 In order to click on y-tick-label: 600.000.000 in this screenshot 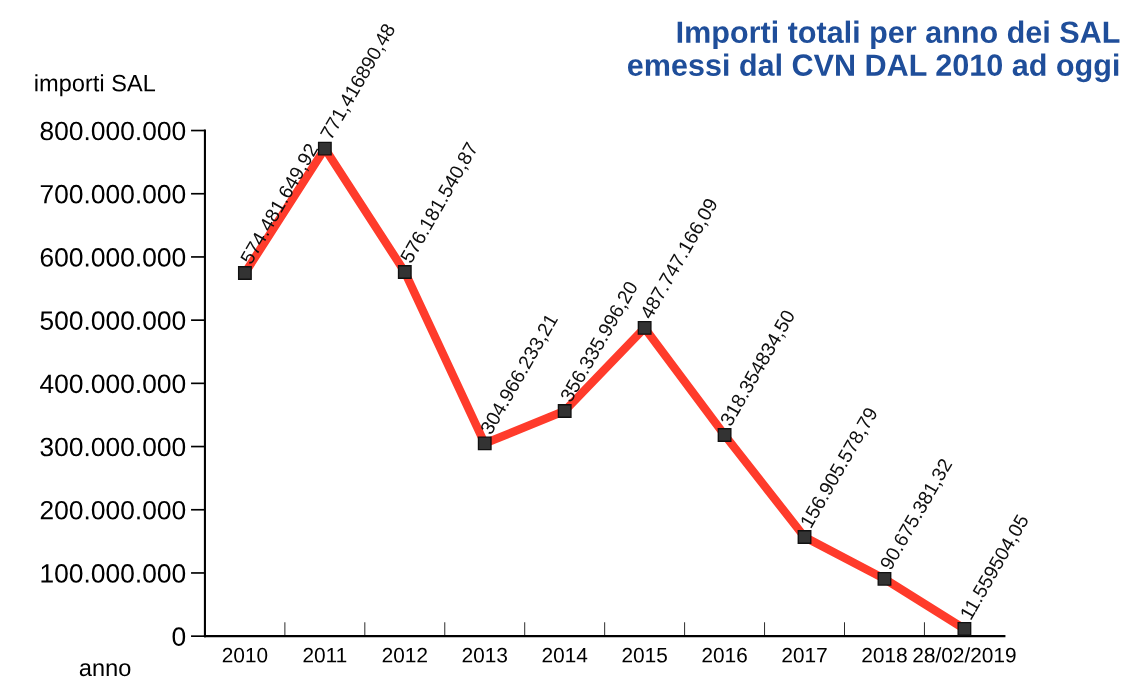, I will do `click(113, 257)`.